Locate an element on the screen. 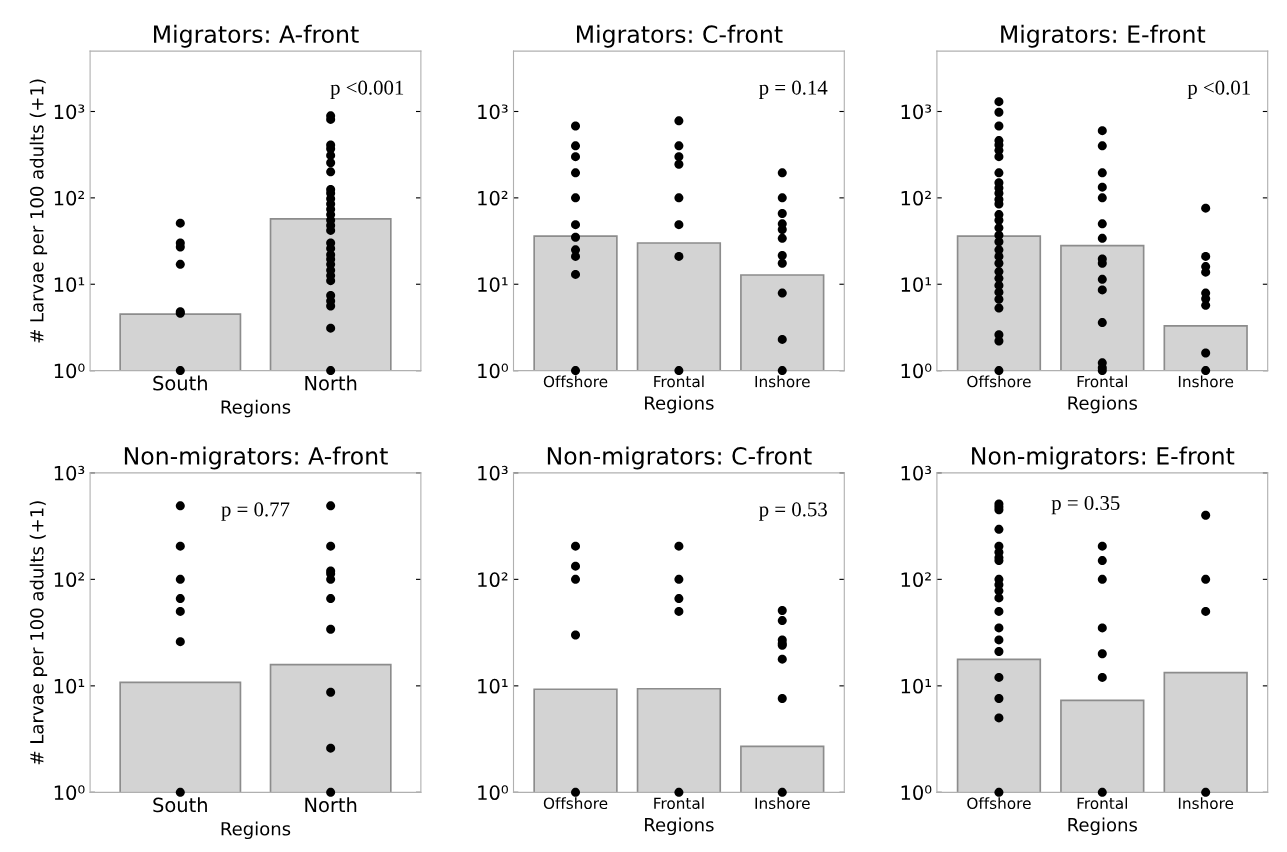  chart-title: Migrators: A-front is located at coordinates (256, 36).